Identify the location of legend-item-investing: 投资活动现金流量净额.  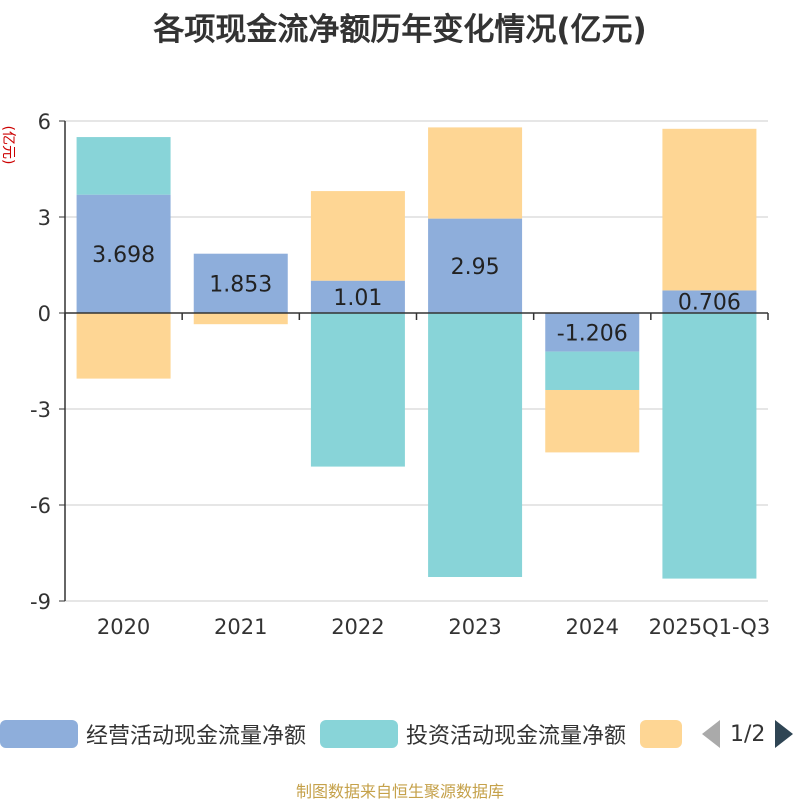
(473, 734).